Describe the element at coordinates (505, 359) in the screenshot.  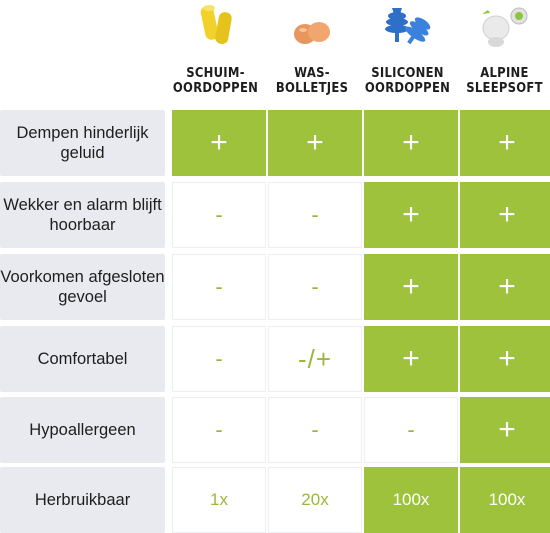
I see `cell-alpine-comfortabel: +` at that location.